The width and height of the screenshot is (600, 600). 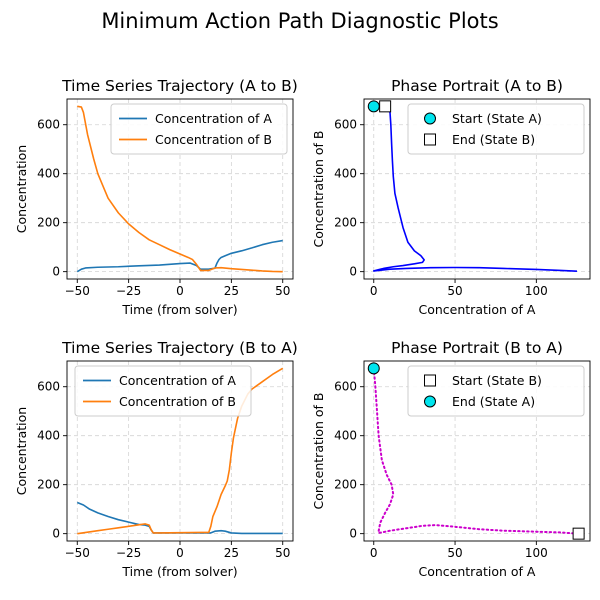 I want to click on subplot-title: Phase Portrait (A to B), so click(x=477, y=86).